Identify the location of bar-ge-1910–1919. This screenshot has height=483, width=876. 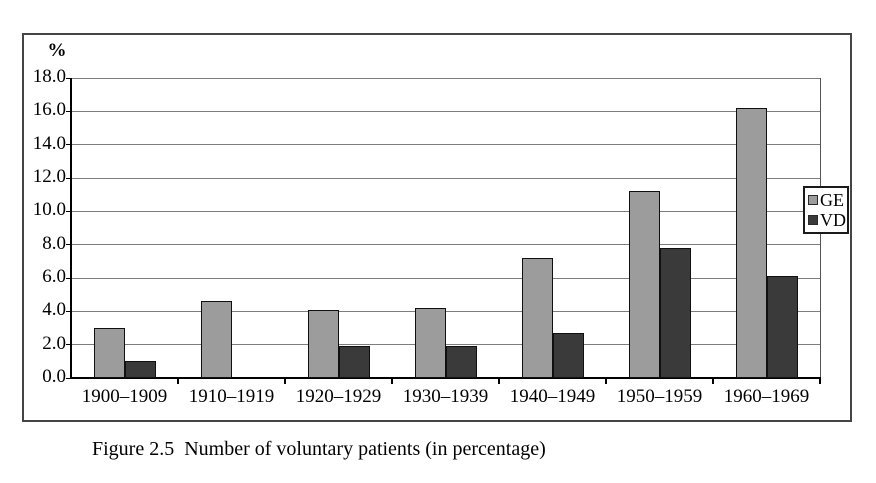
(216, 339).